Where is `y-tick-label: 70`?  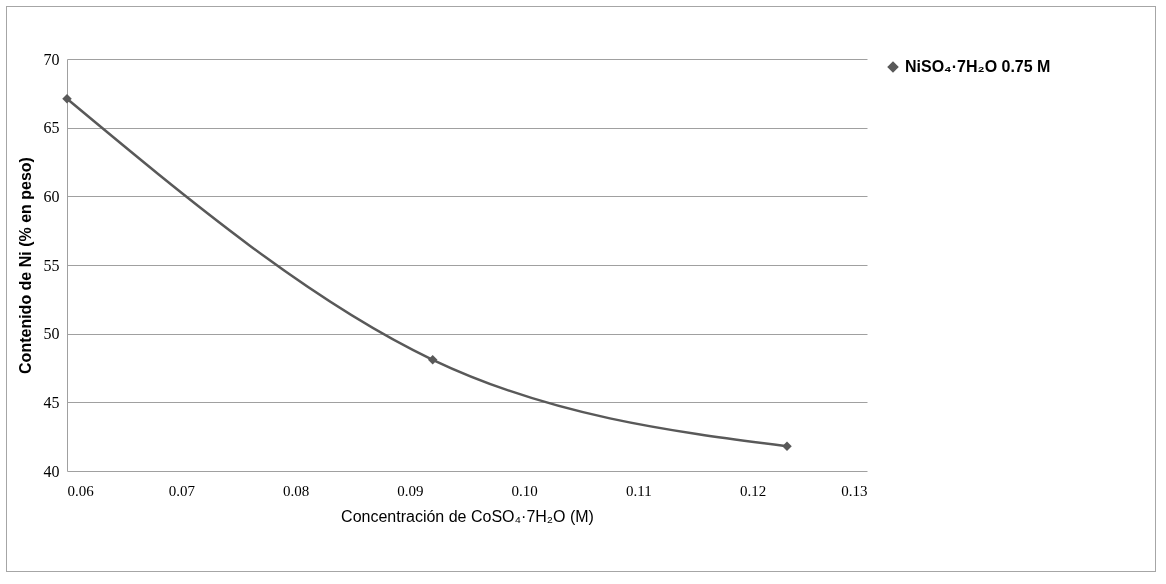
y-tick-label: 70 is located at coordinates (51, 59).